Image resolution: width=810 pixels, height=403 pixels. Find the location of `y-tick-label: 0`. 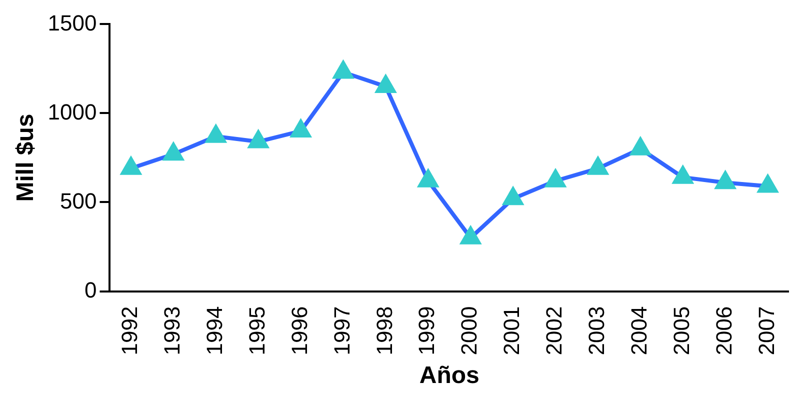

y-tick-label: 0 is located at coordinates (90, 289).